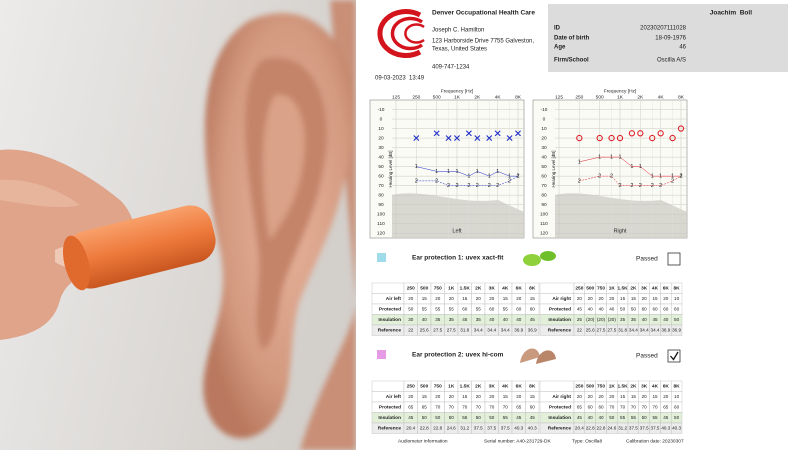 The width and height of the screenshot is (800, 450). Describe the element at coordinates (388, 386) in the screenshot. I see `table-header-cell` at that location.